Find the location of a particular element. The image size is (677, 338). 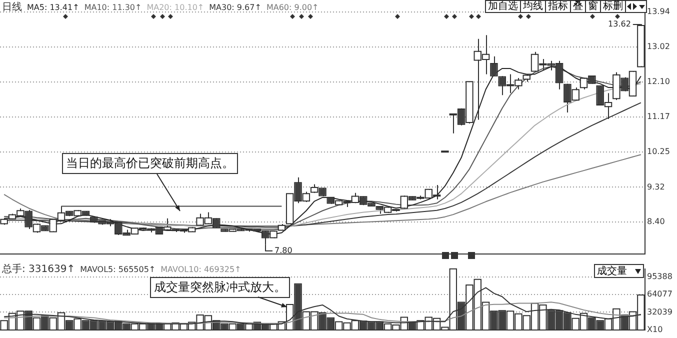

y-tick-label: 95388 is located at coordinates (659, 277).